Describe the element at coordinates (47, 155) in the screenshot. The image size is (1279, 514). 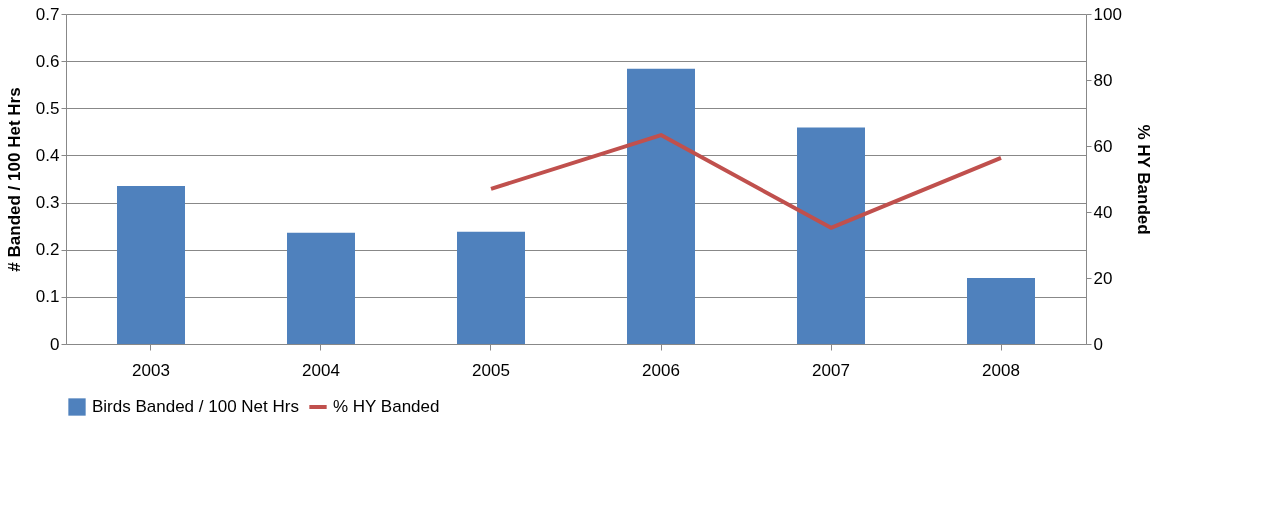
I see `y-tick-label: 0.4` at that location.